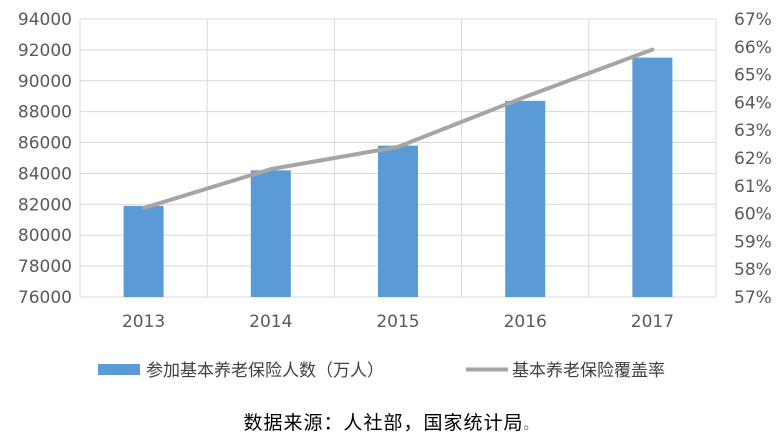 The width and height of the screenshot is (782, 440). Describe the element at coordinates (45, 20) in the screenshot. I see `y-left-tick-label: 94000` at that location.